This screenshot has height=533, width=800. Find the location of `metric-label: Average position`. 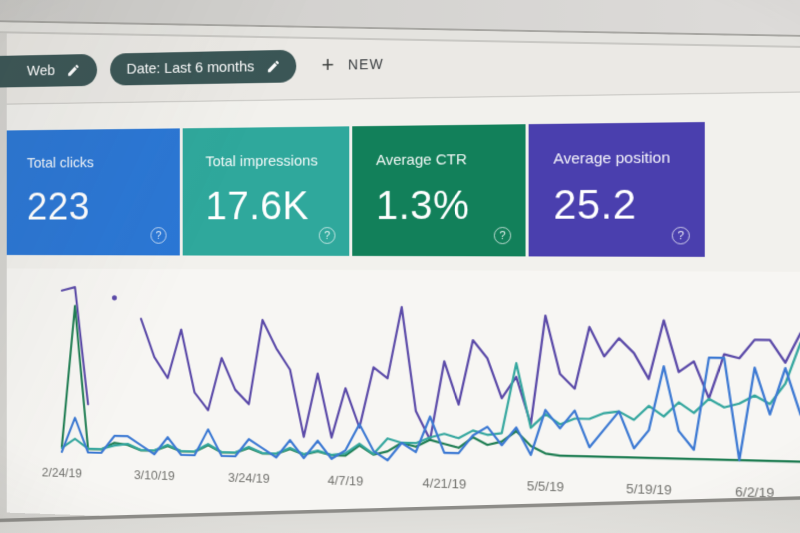

metric-label: Average position is located at coordinates (612, 158).